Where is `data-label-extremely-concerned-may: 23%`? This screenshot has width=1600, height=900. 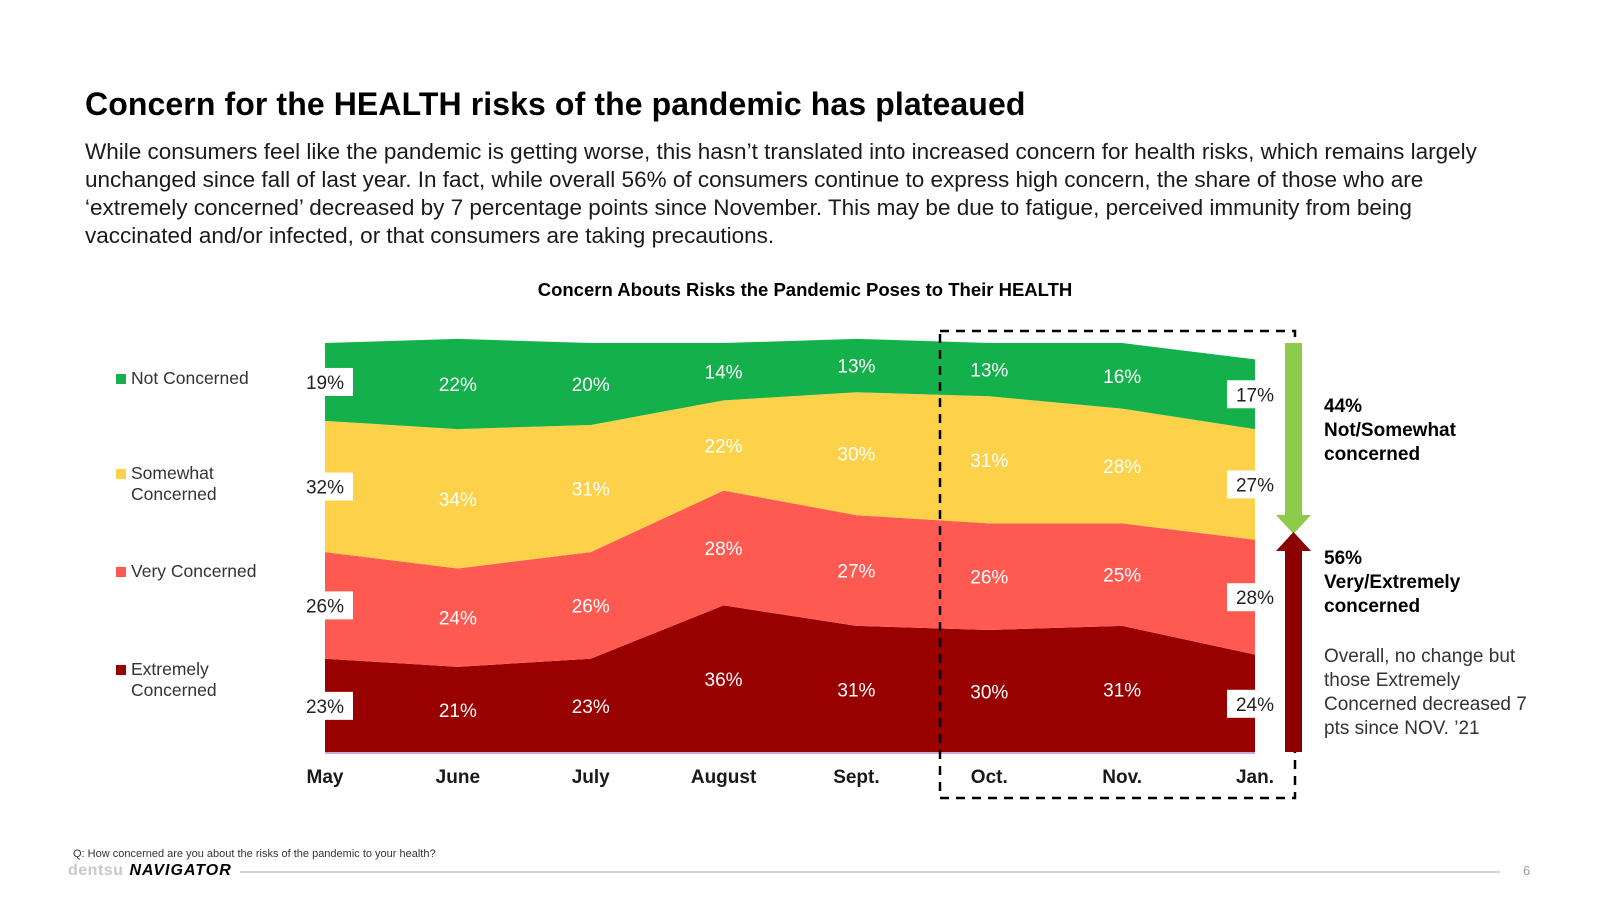 data-label-extremely-concerned-may: 23% is located at coordinates (325, 705).